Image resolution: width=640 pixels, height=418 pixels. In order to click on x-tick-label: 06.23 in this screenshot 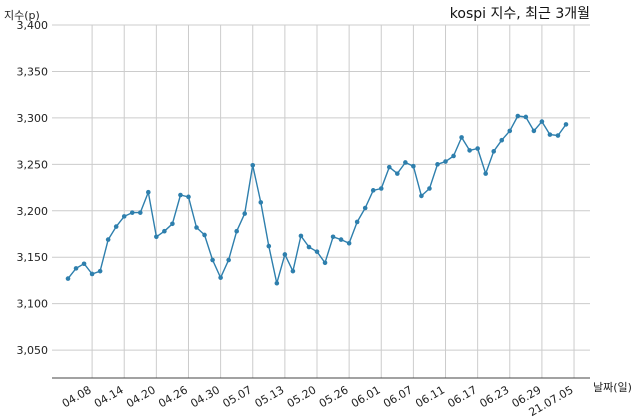, I will do `click(494, 396)`.